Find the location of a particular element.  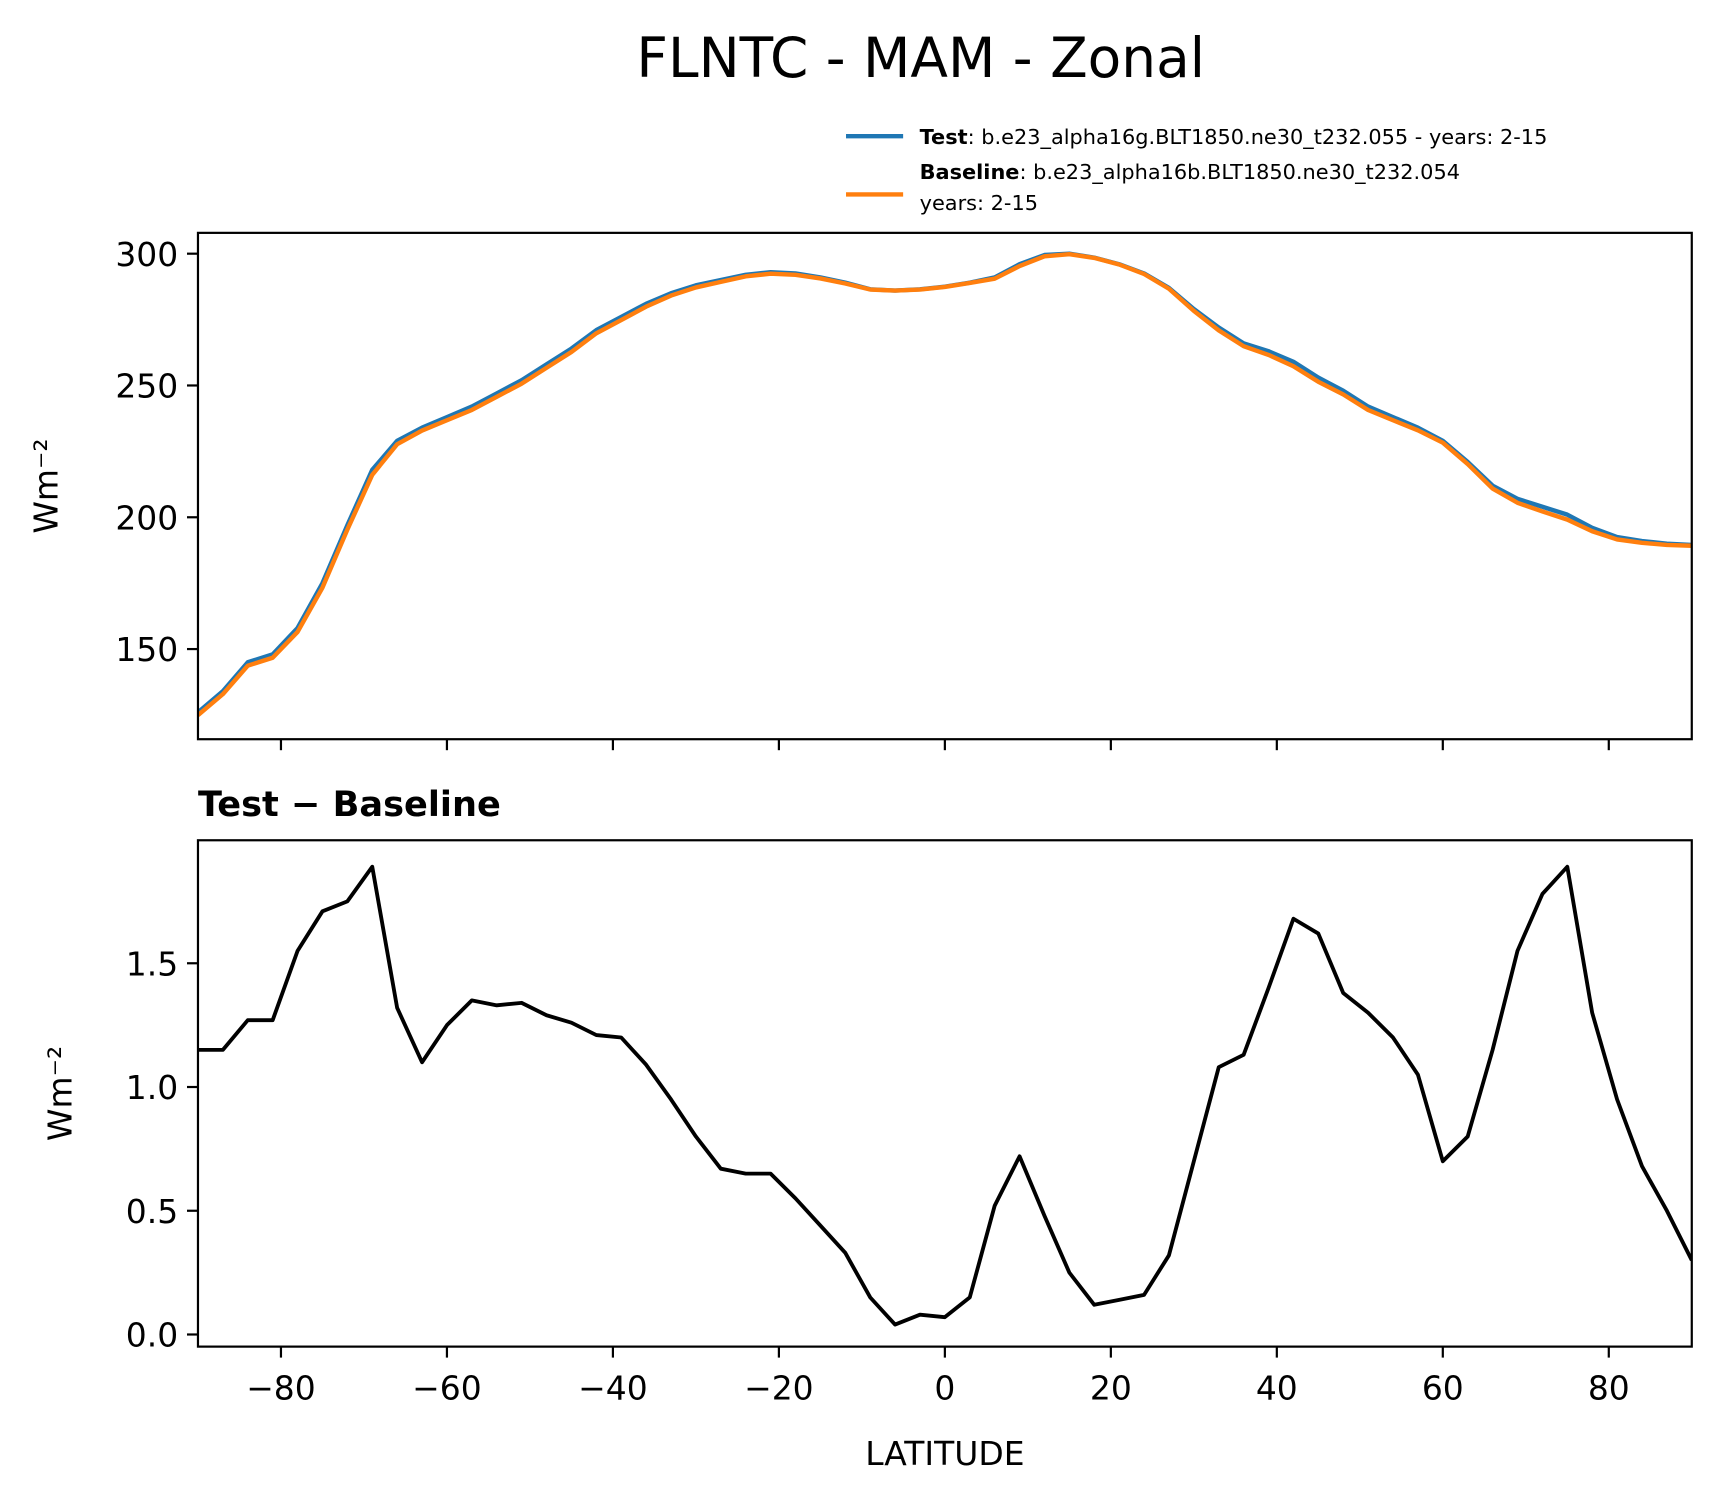

legend-name: Baseline is located at coordinates (970, 172).